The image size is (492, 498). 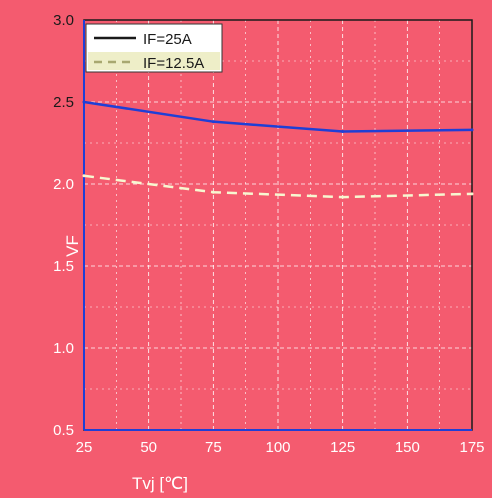 What do you see at coordinates (63, 225) in the screenshot?
I see `y-tick-labels: 0.5 1.0 1.5 2.0 2.5 3.0` at bounding box center [63, 225].